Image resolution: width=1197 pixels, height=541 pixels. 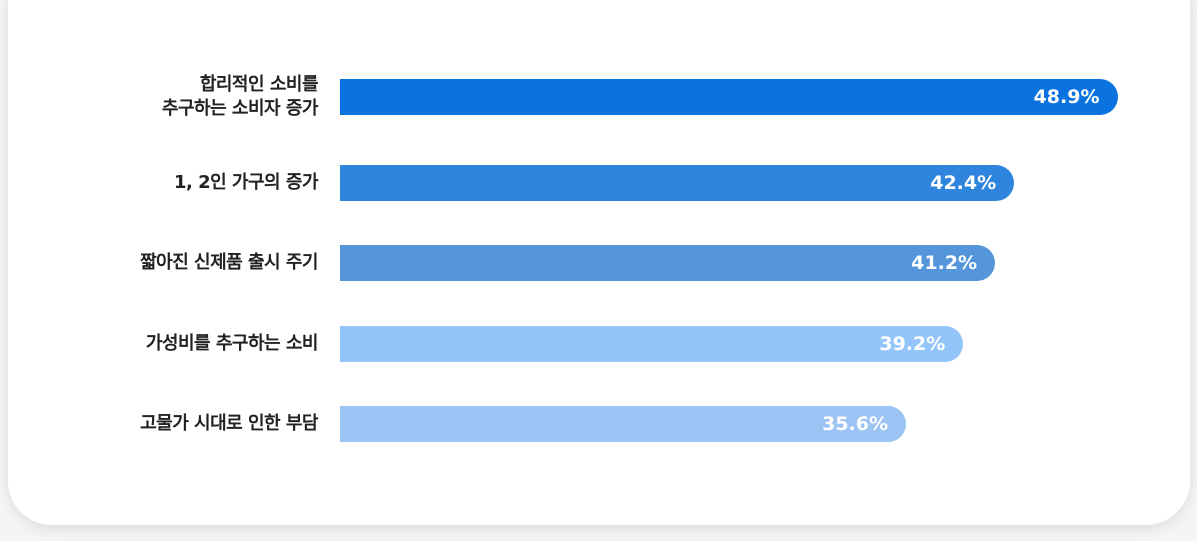 I want to click on category-label: 합리적인 소비를 추구하는 소비자 증가, so click(x=240, y=96).